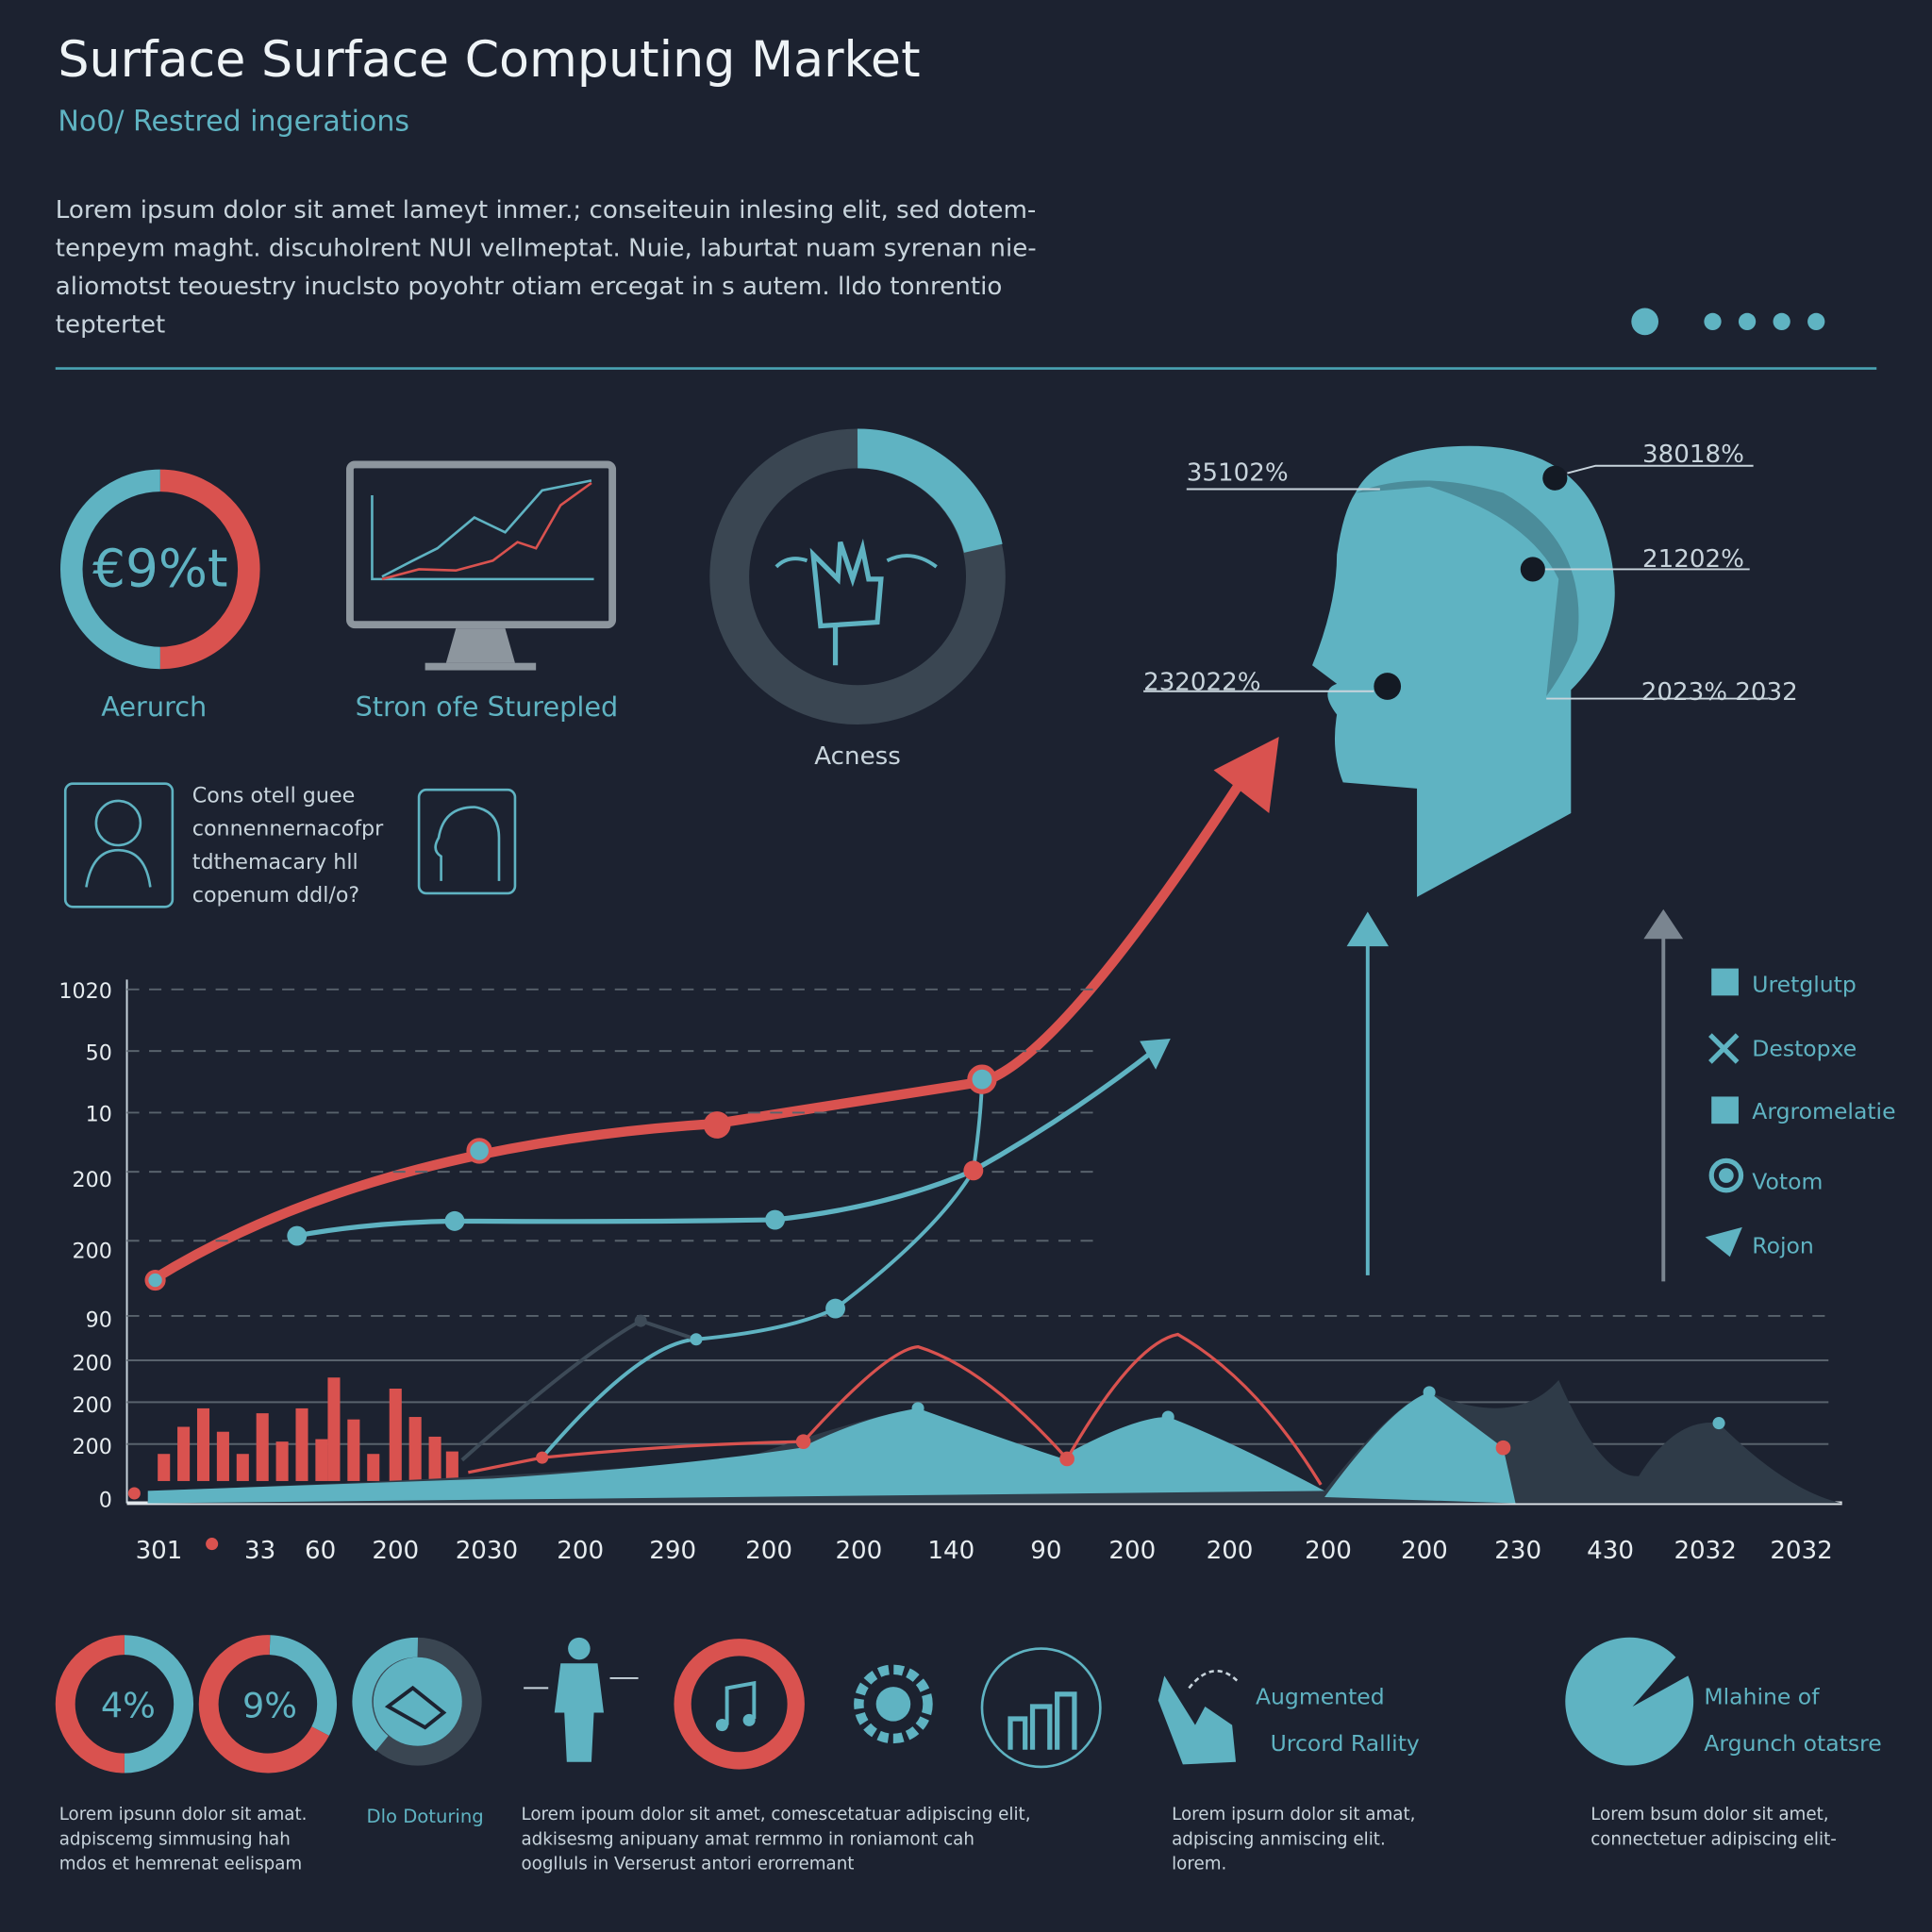  Describe the element at coordinates (1199, 1864) in the screenshot. I see `paragraph-line: lorem.` at that location.